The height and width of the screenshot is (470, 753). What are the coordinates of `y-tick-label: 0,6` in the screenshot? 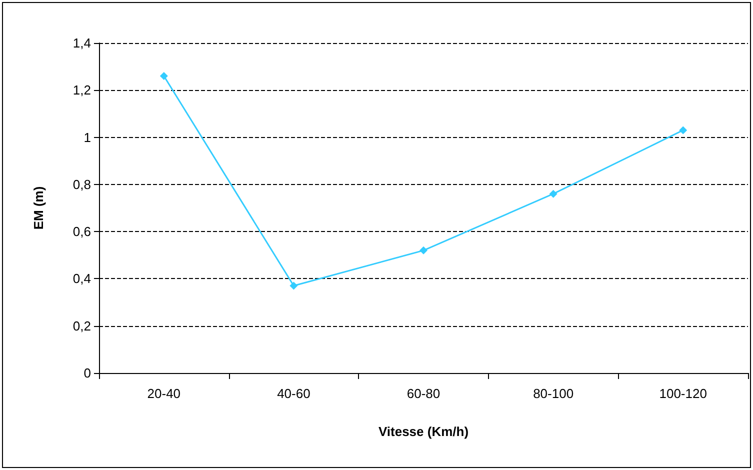 It's located at (81, 232).